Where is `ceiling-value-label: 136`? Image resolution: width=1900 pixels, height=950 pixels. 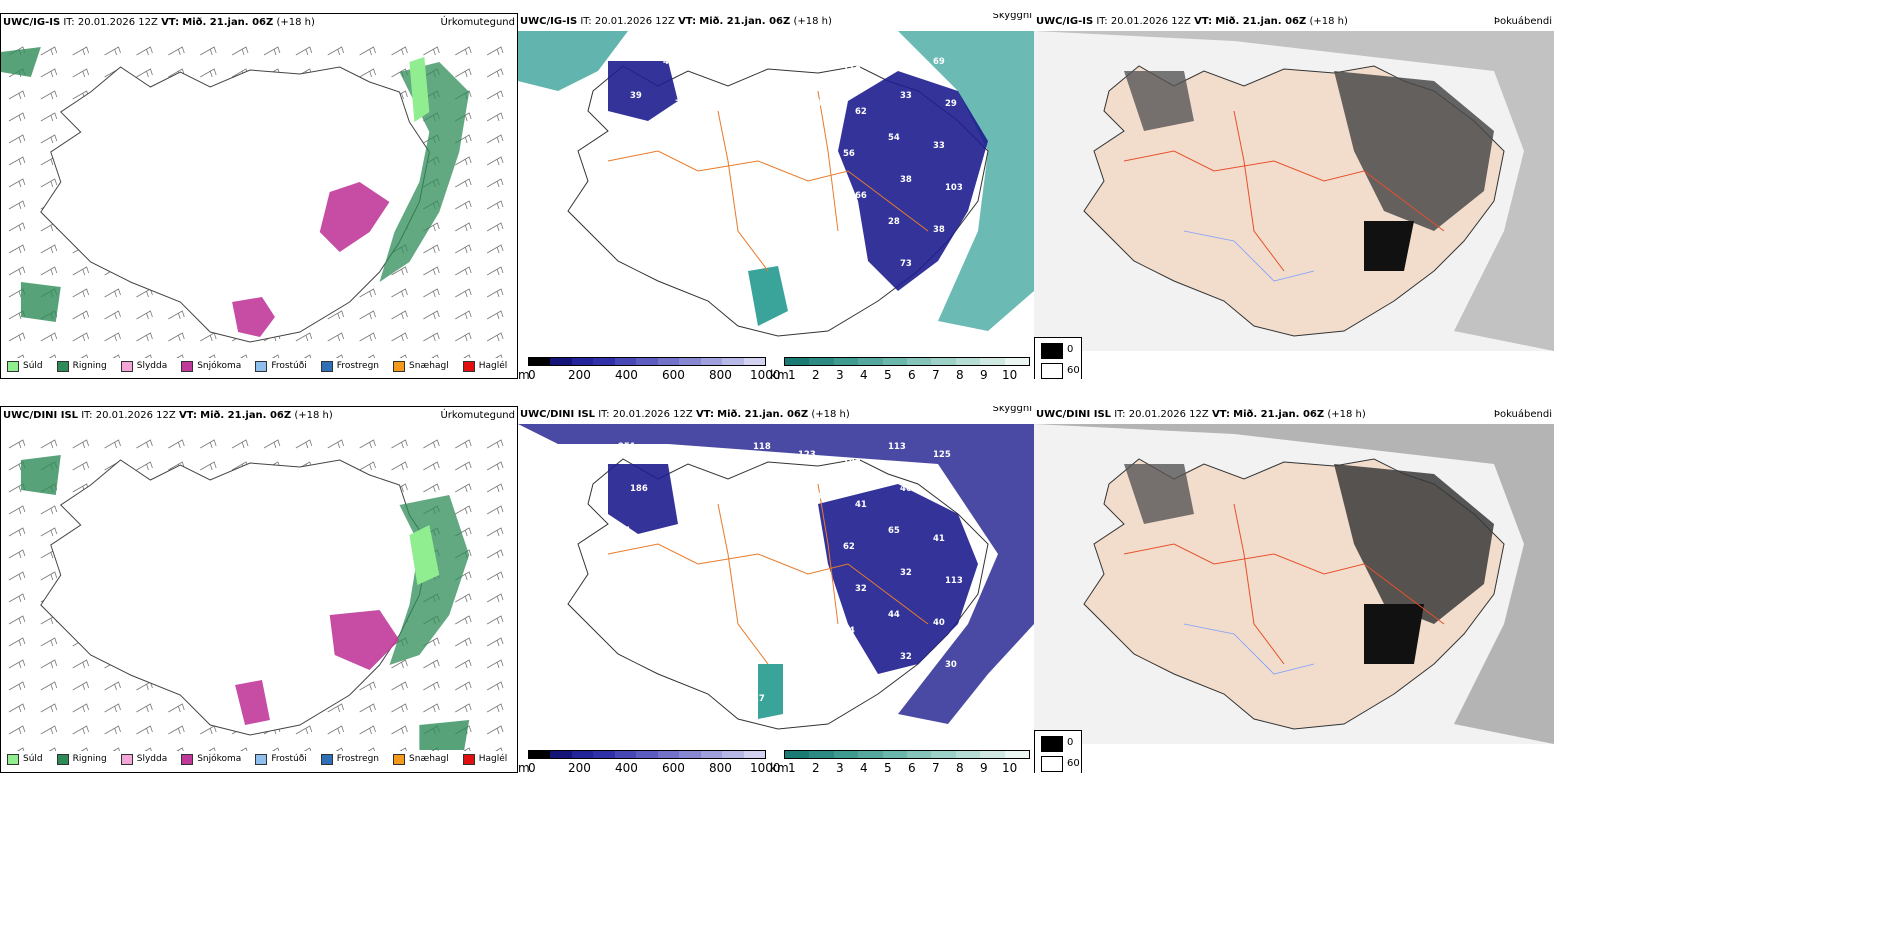
ceiling-value-label: 136 is located at coordinates (729, 505).